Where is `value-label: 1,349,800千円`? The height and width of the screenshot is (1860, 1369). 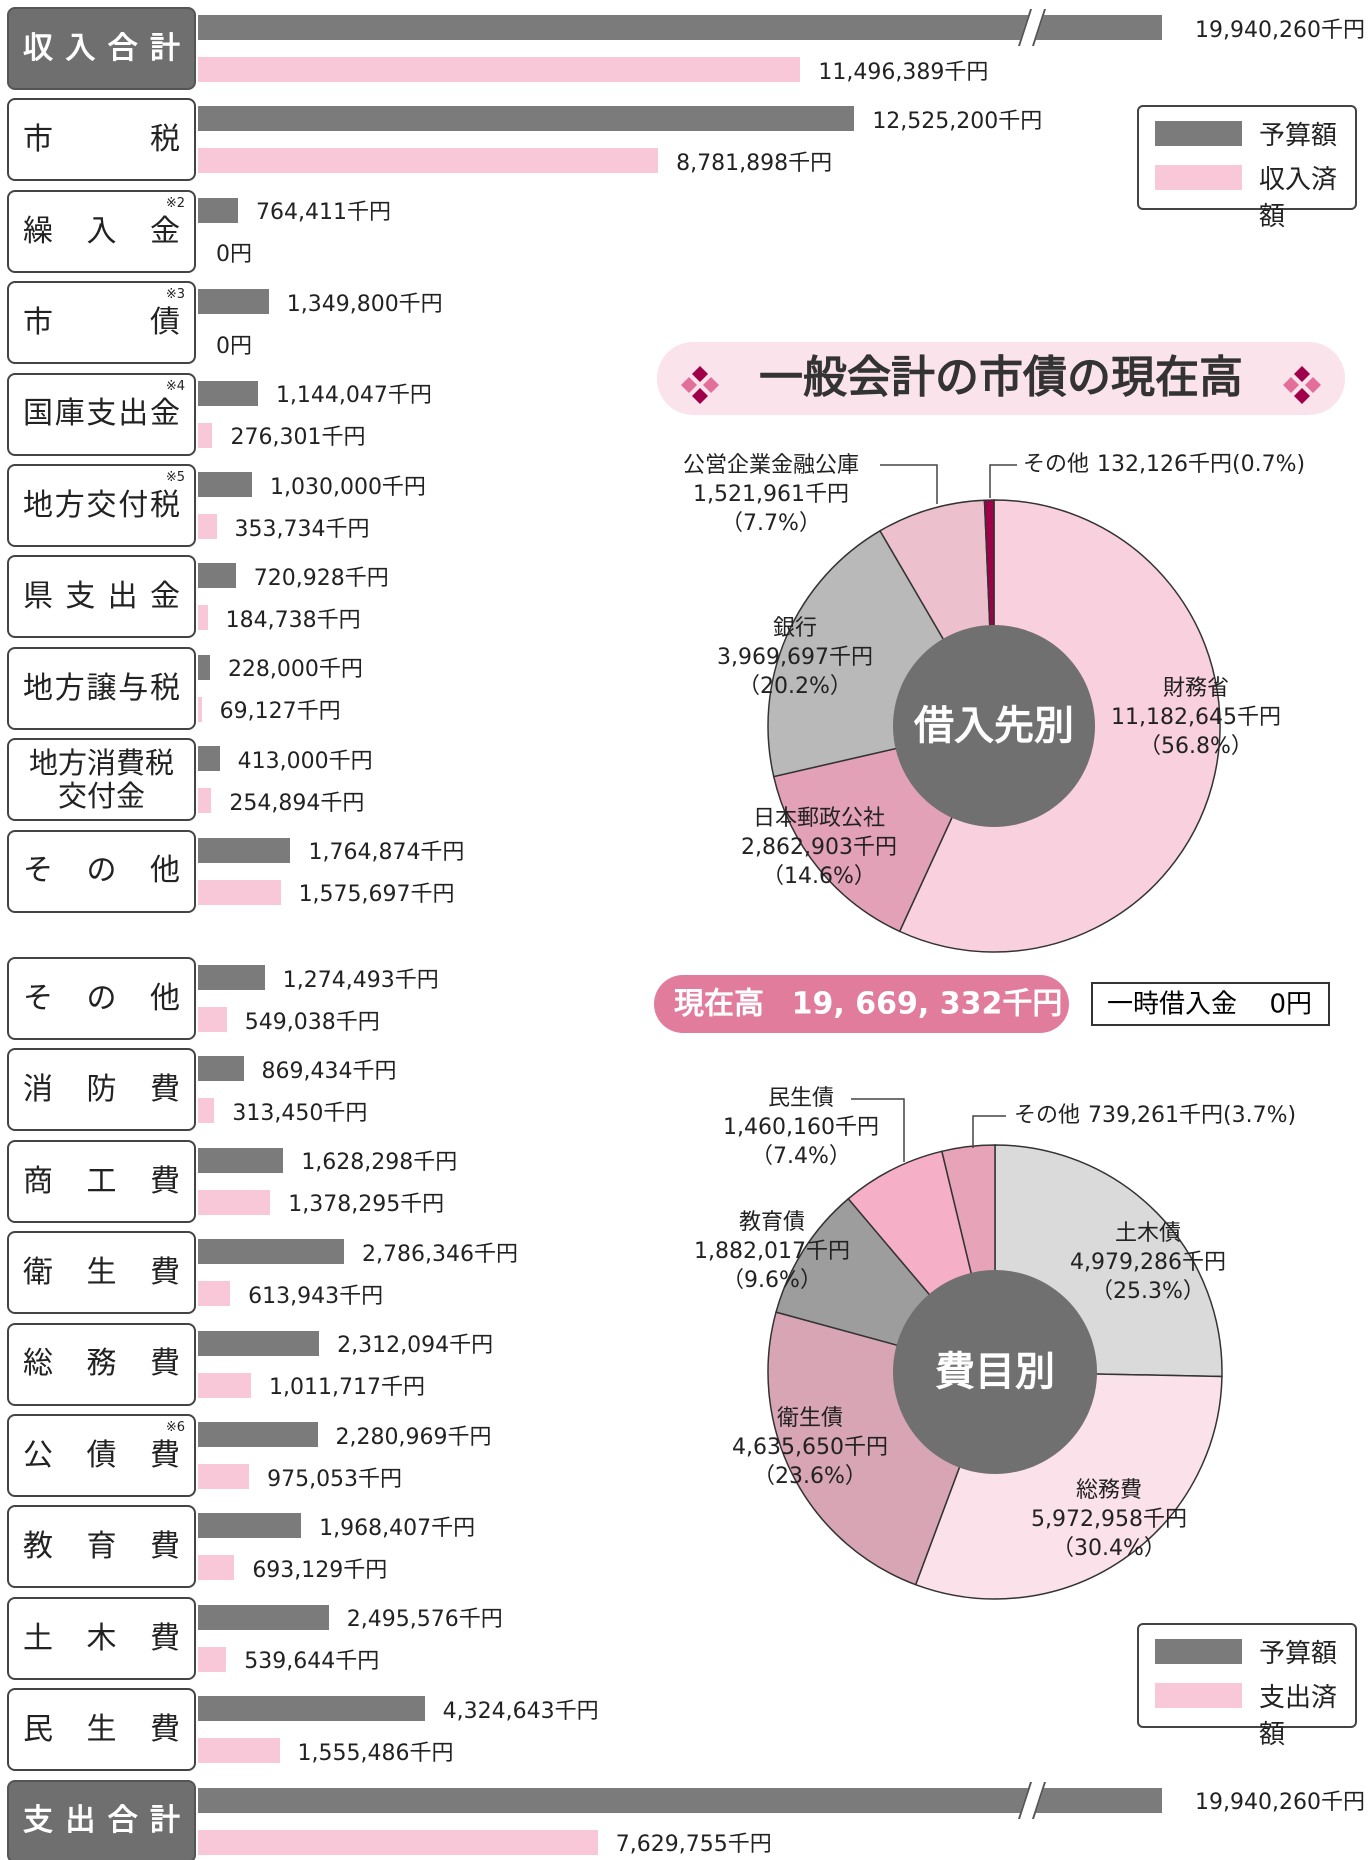
value-label: 1,349,800千円 is located at coordinates (364, 304).